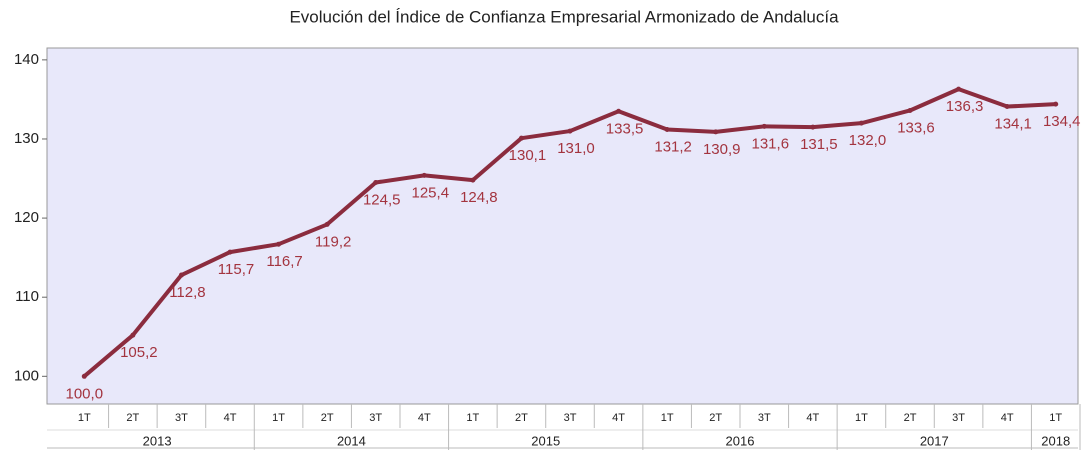 This screenshot has height=455, width=1082. What do you see at coordinates (673, 146) in the screenshot?
I see `data-label: 131,2` at bounding box center [673, 146].